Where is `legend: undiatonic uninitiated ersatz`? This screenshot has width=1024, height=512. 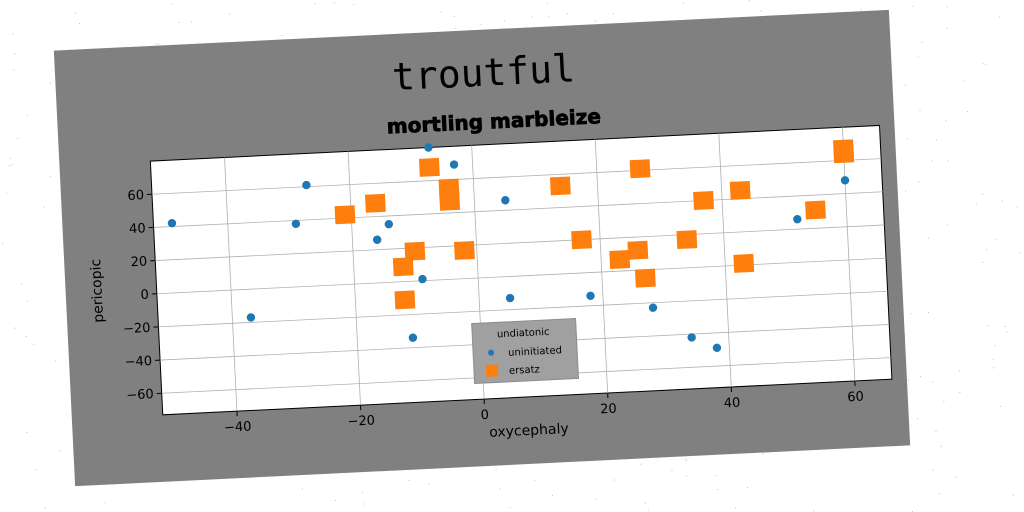
legend: undiatonic uninitiated ersatz is located at coordinates (525, 351).